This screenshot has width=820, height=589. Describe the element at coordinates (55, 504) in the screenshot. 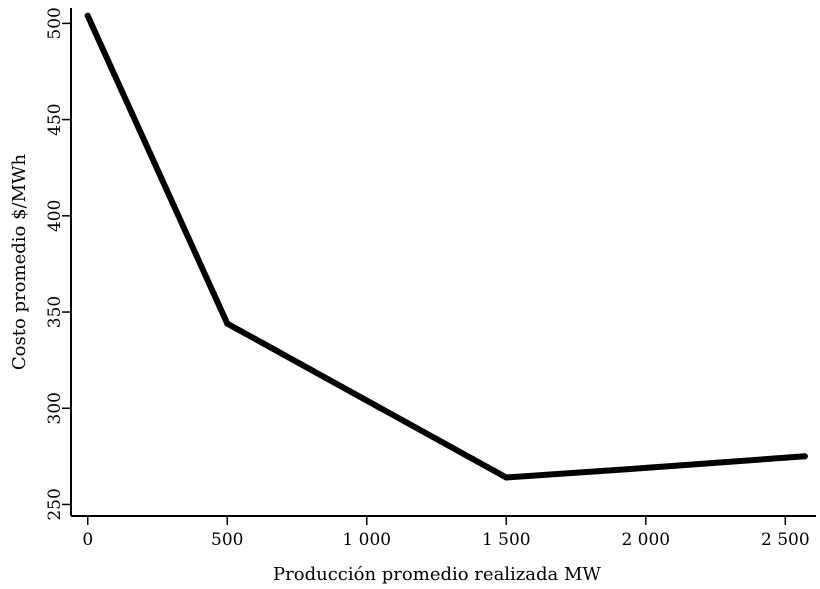

I see `y-tick-label: 250` at that location.